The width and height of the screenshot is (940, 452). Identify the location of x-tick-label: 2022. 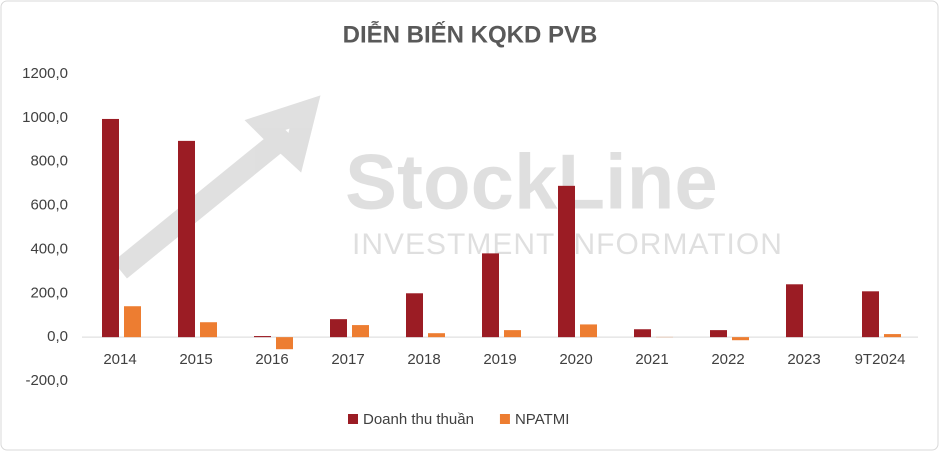
(727, 359).